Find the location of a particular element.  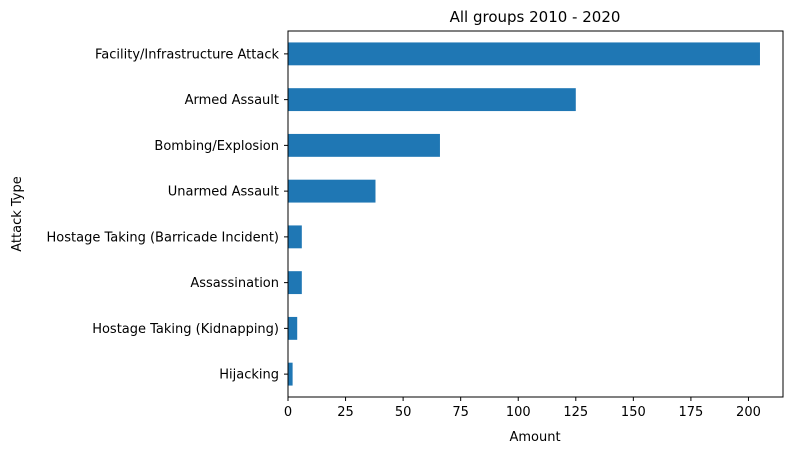

x-axis-title: Amount is located at coordinates (534, 437).